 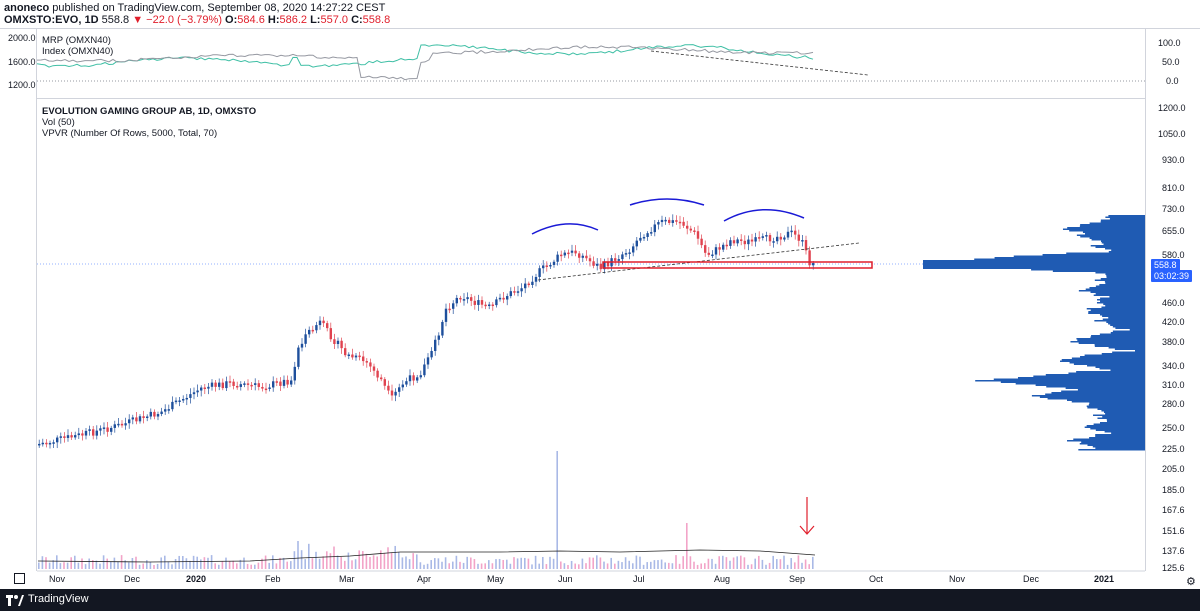 I want to click on indicator-legend-index: Index (OMXN40), so click(x=78, y=51).